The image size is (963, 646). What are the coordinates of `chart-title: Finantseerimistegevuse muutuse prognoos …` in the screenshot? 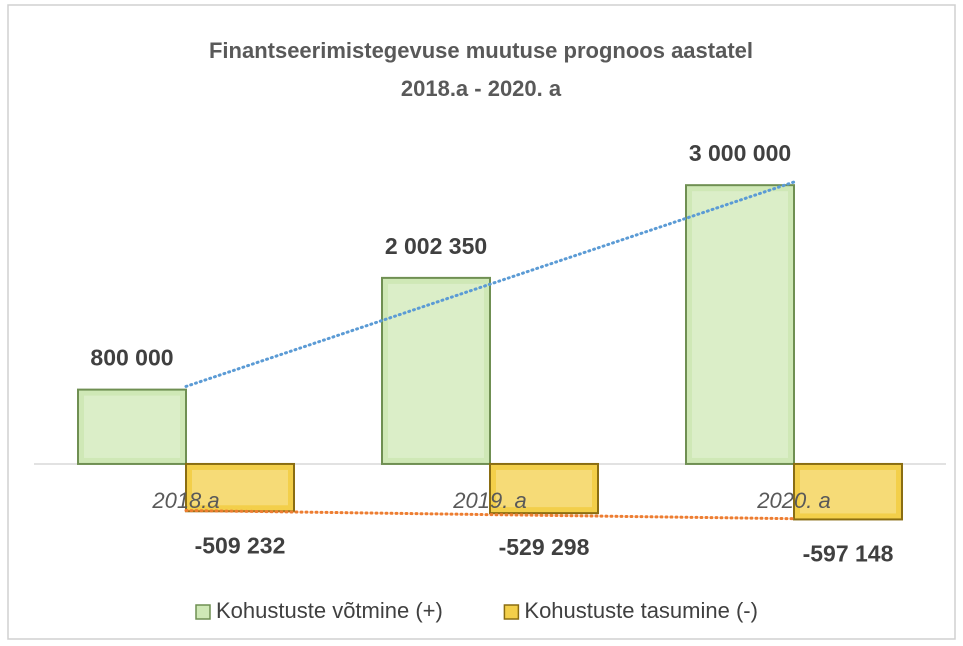 It's located at (481, 50).